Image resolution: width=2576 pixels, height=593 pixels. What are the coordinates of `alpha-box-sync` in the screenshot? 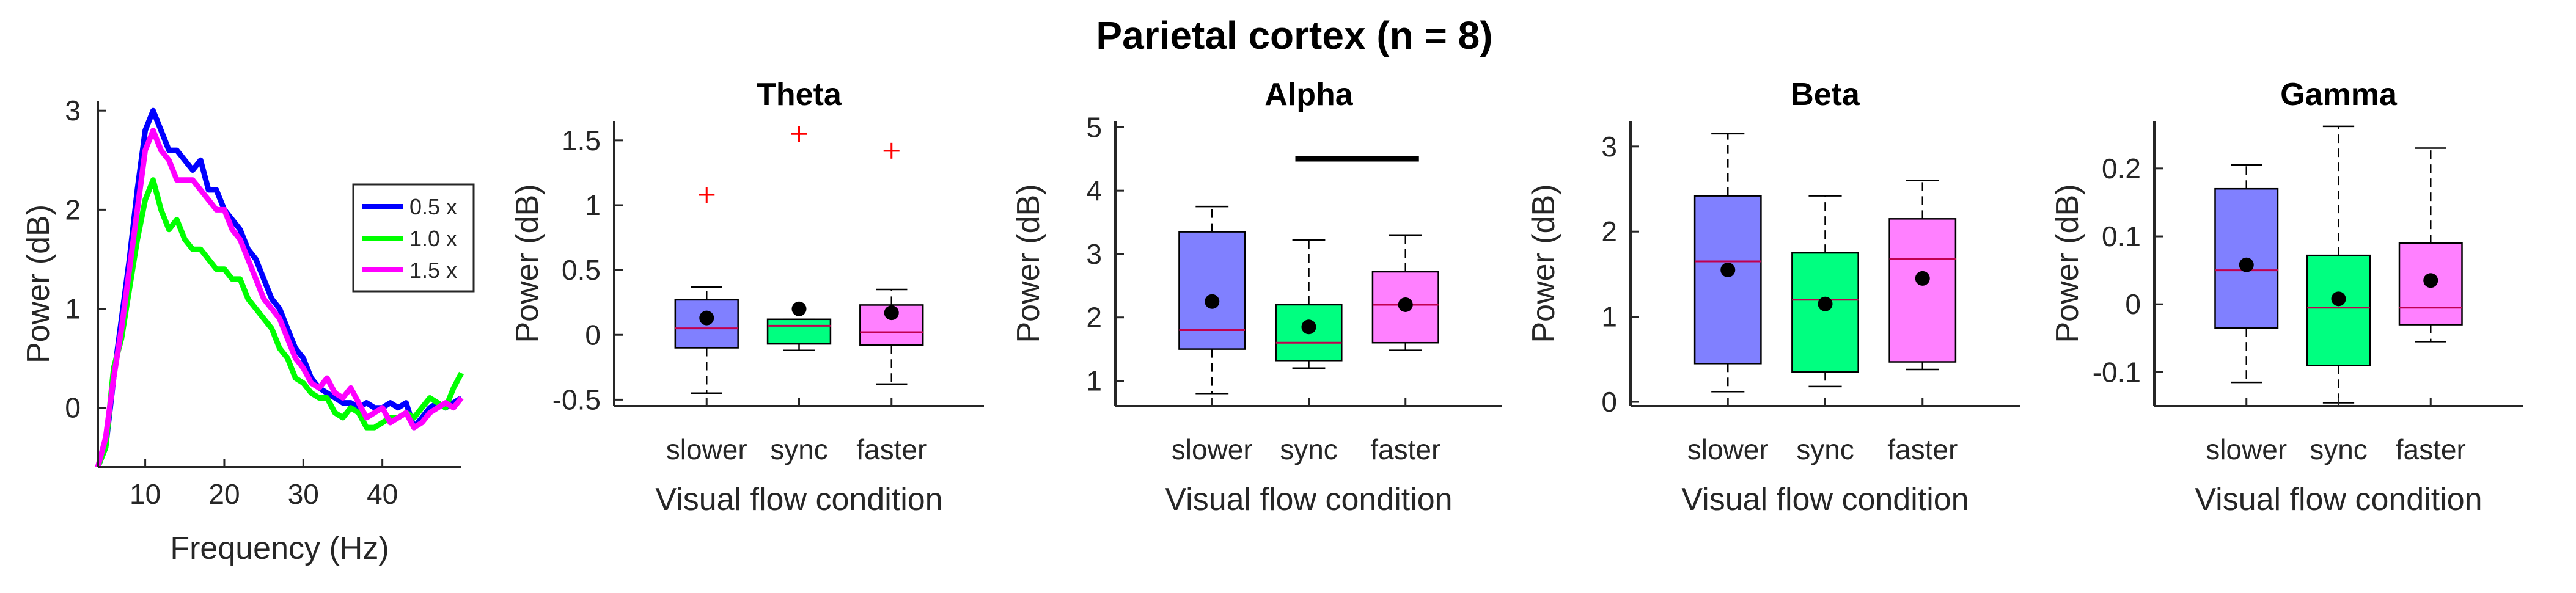 It's located at (1309, 304).